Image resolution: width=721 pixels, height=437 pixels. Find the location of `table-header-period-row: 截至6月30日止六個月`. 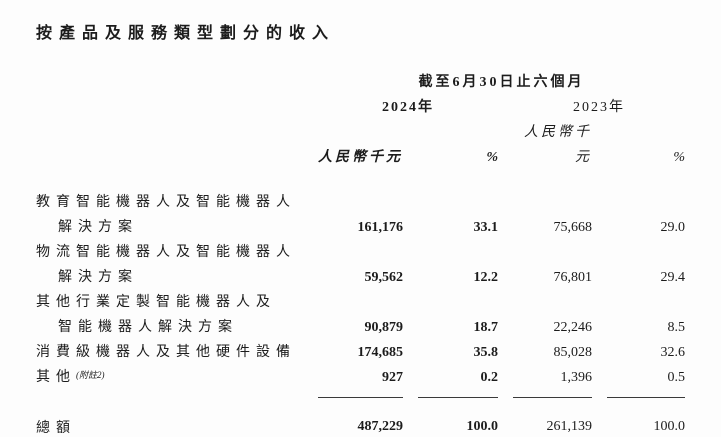

table-header-period-row: 截至6月30日止六個月 is located at coordinates (362, 82).